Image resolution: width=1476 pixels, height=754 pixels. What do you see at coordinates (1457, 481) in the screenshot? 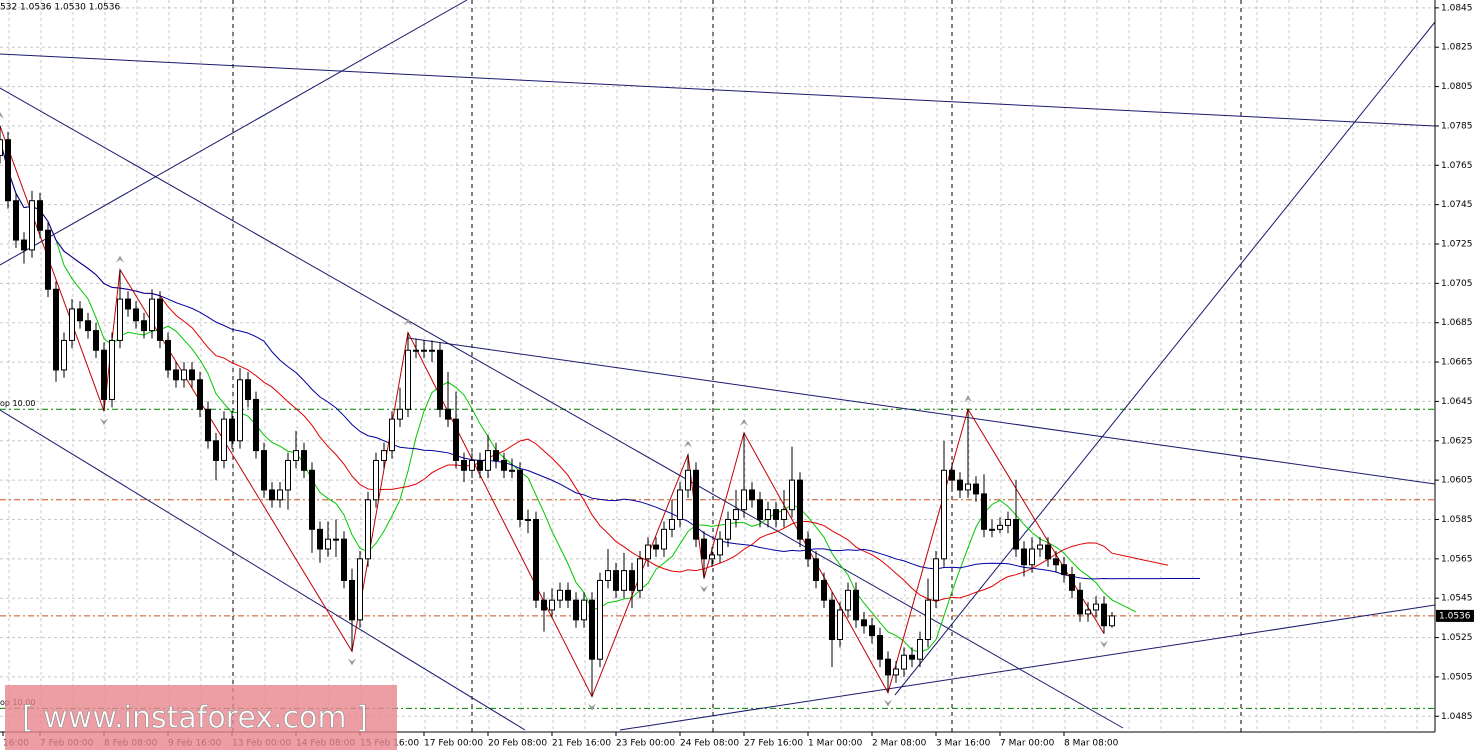
I see `y-tick-label: 1.0605` at bounding box center [1457, 481].